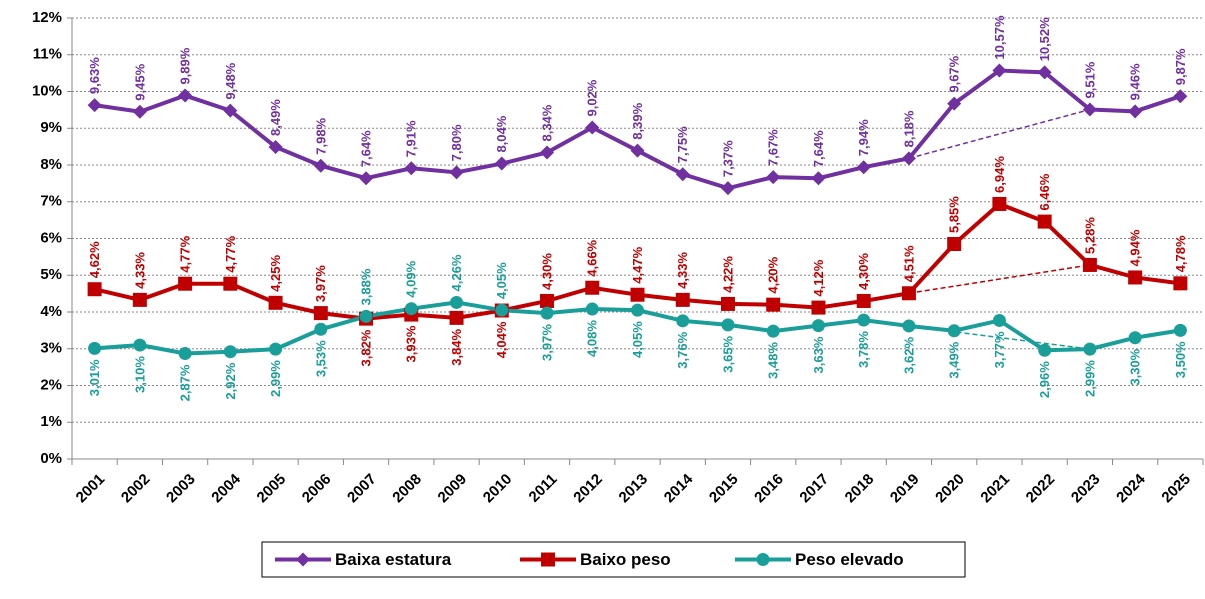  What do you see at coordinates (679, 488) in the screenshot?
I see `x-tick-label: 2014` at bounding box center [679, 488].